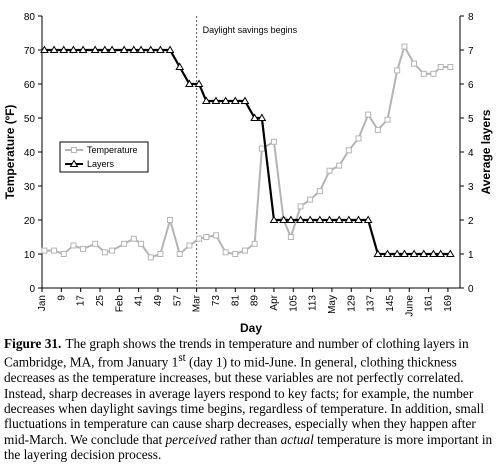 The image size is (500, 470). Describe the element at coordinates (30, 119) in the screenshot. I see `y-tick-label: 50` at that location.